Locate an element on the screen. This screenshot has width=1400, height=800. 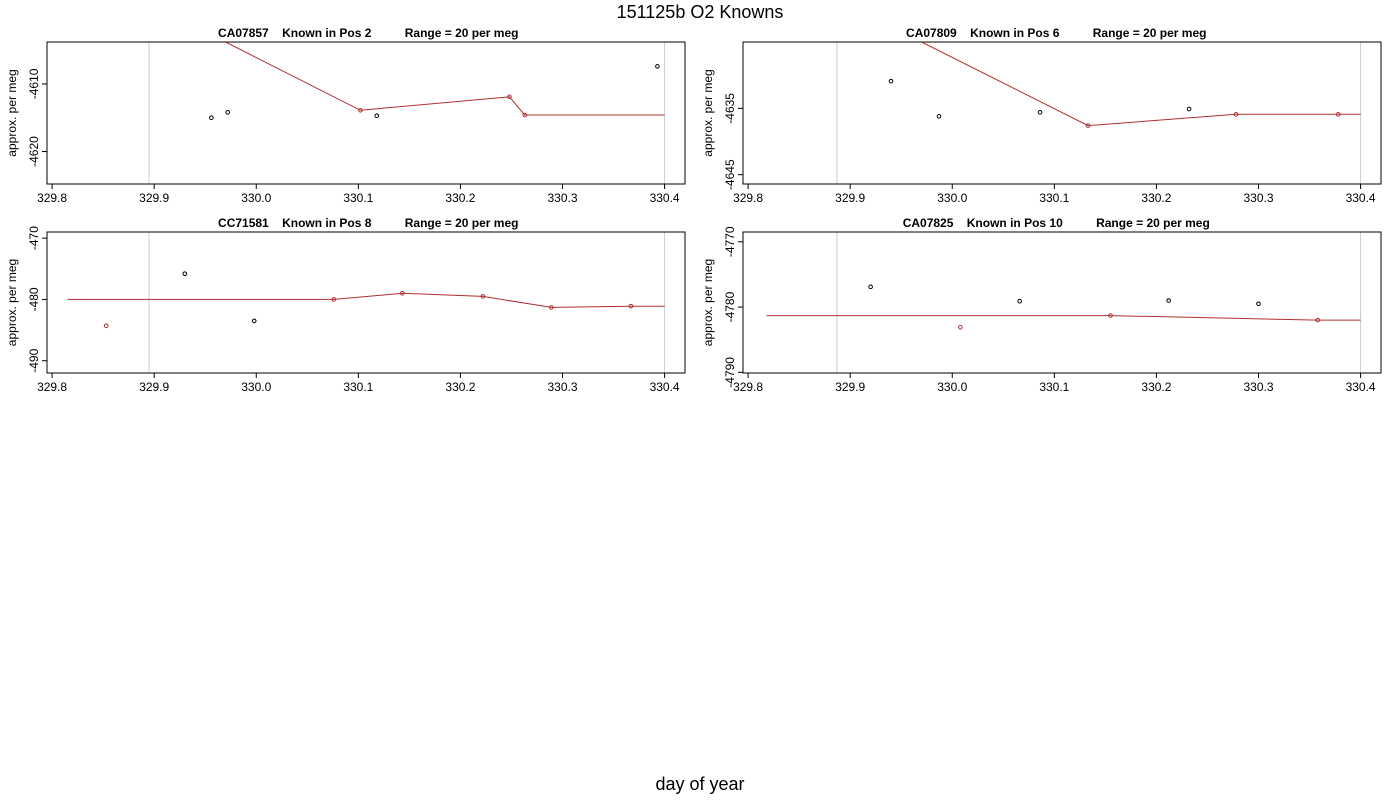
y-tick-label: -4770 is located at coordinates (730, 241).